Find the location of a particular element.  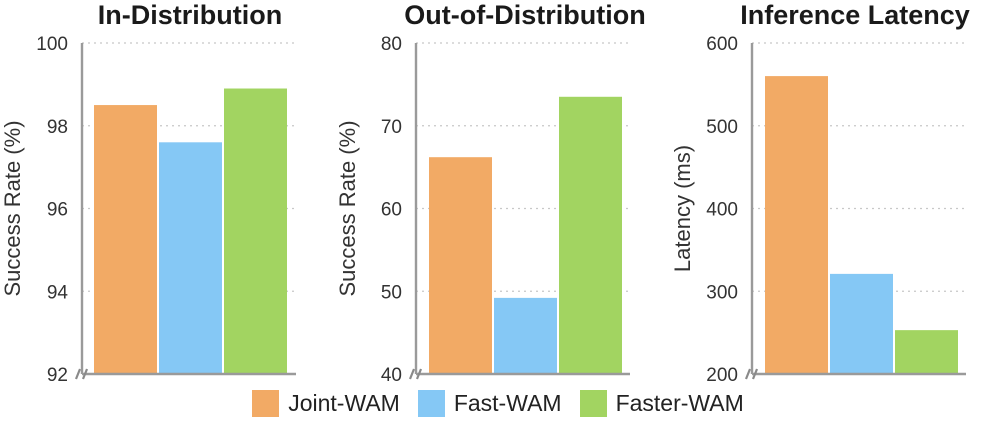

y-tick-label-50: 50 is located at coordinates (391, 292).